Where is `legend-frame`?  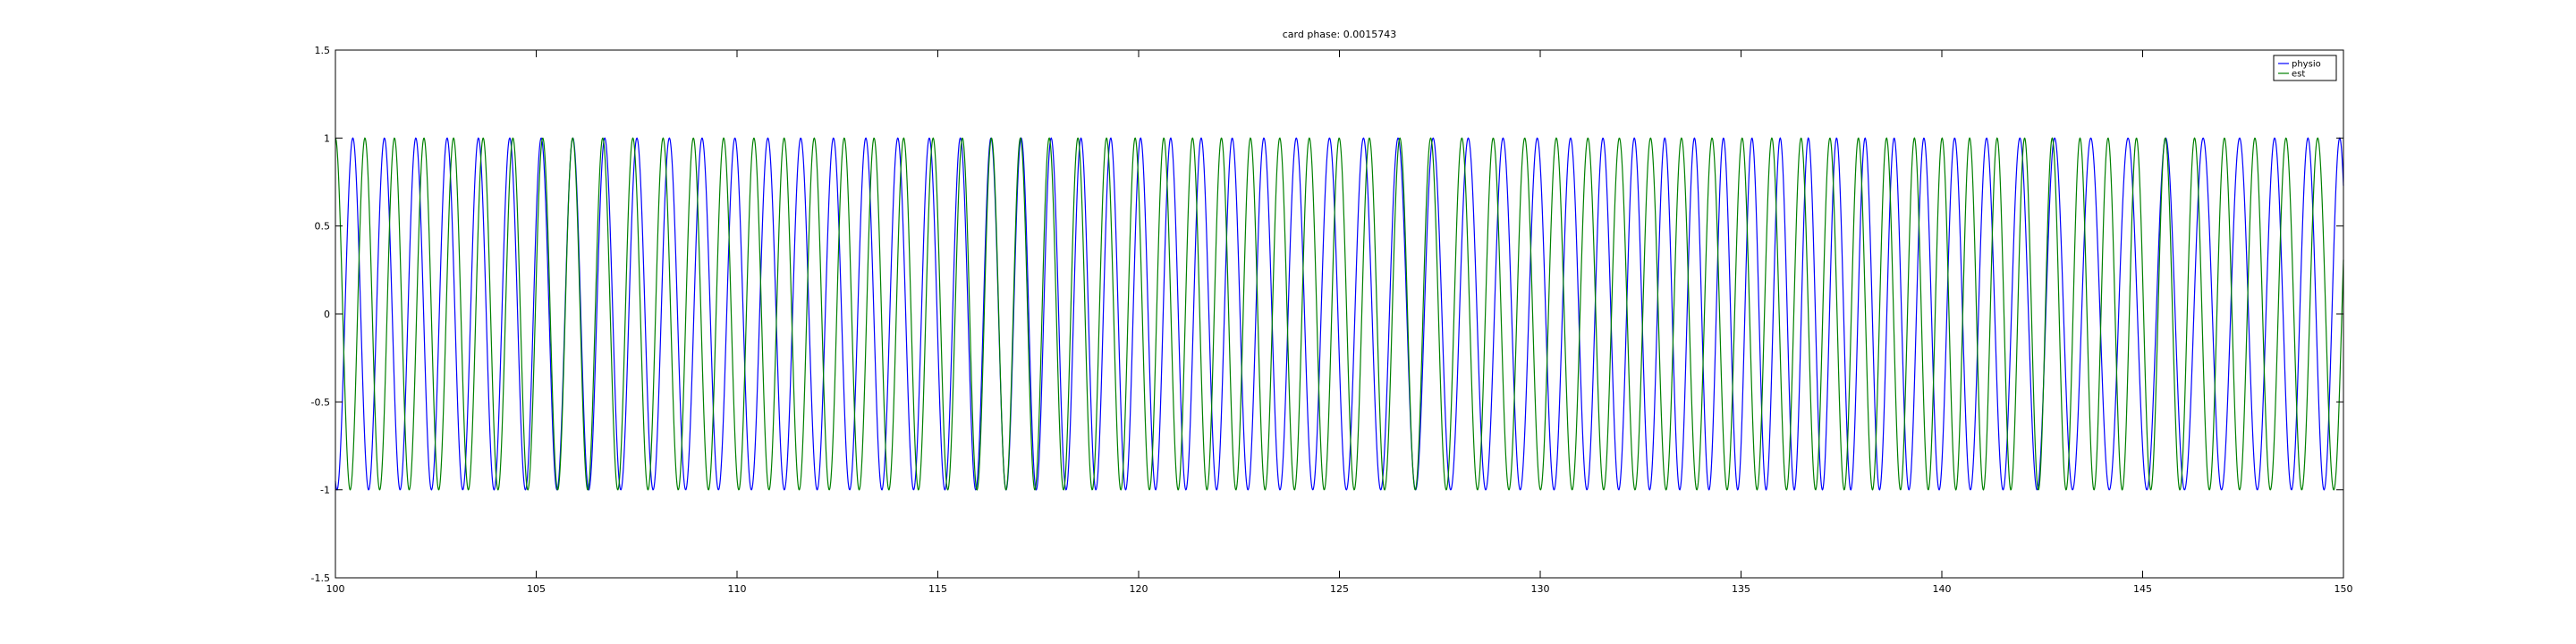
legend-frame is located at coordinates (2305, 68).